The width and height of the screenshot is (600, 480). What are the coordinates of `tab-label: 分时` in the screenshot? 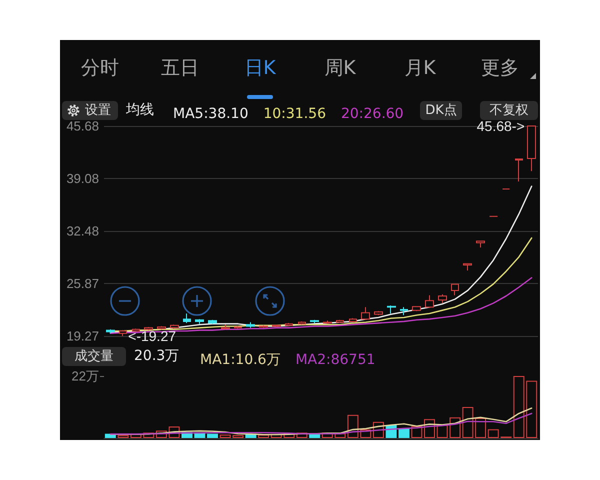 It's located at (100, 68).